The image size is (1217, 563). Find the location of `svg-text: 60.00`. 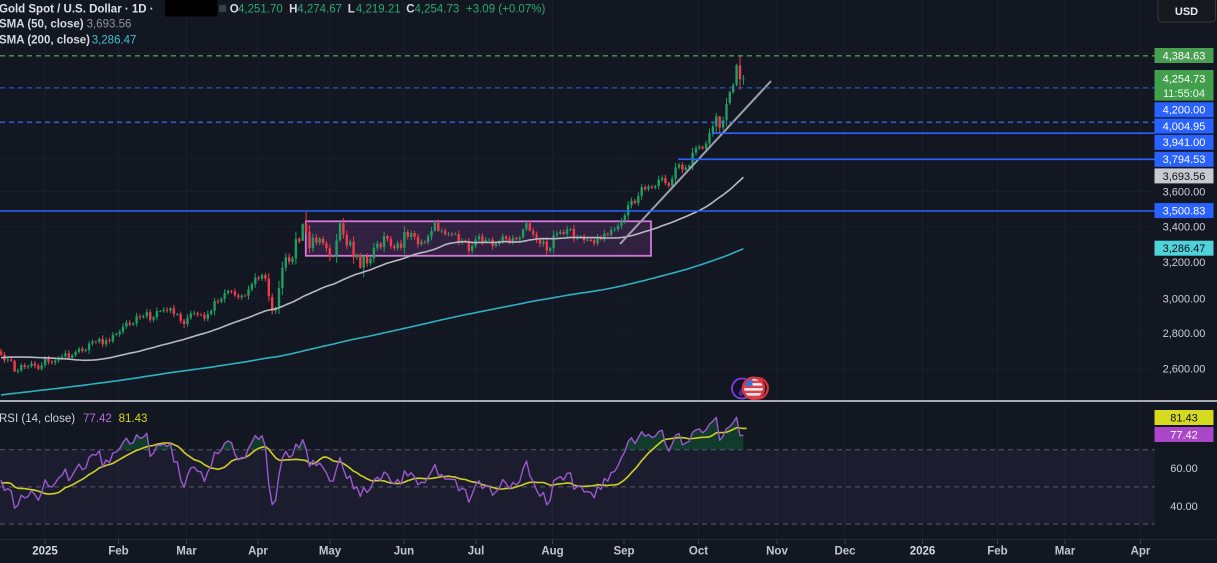

svg-text: 60.00 is located at coordinates (1184, 469).